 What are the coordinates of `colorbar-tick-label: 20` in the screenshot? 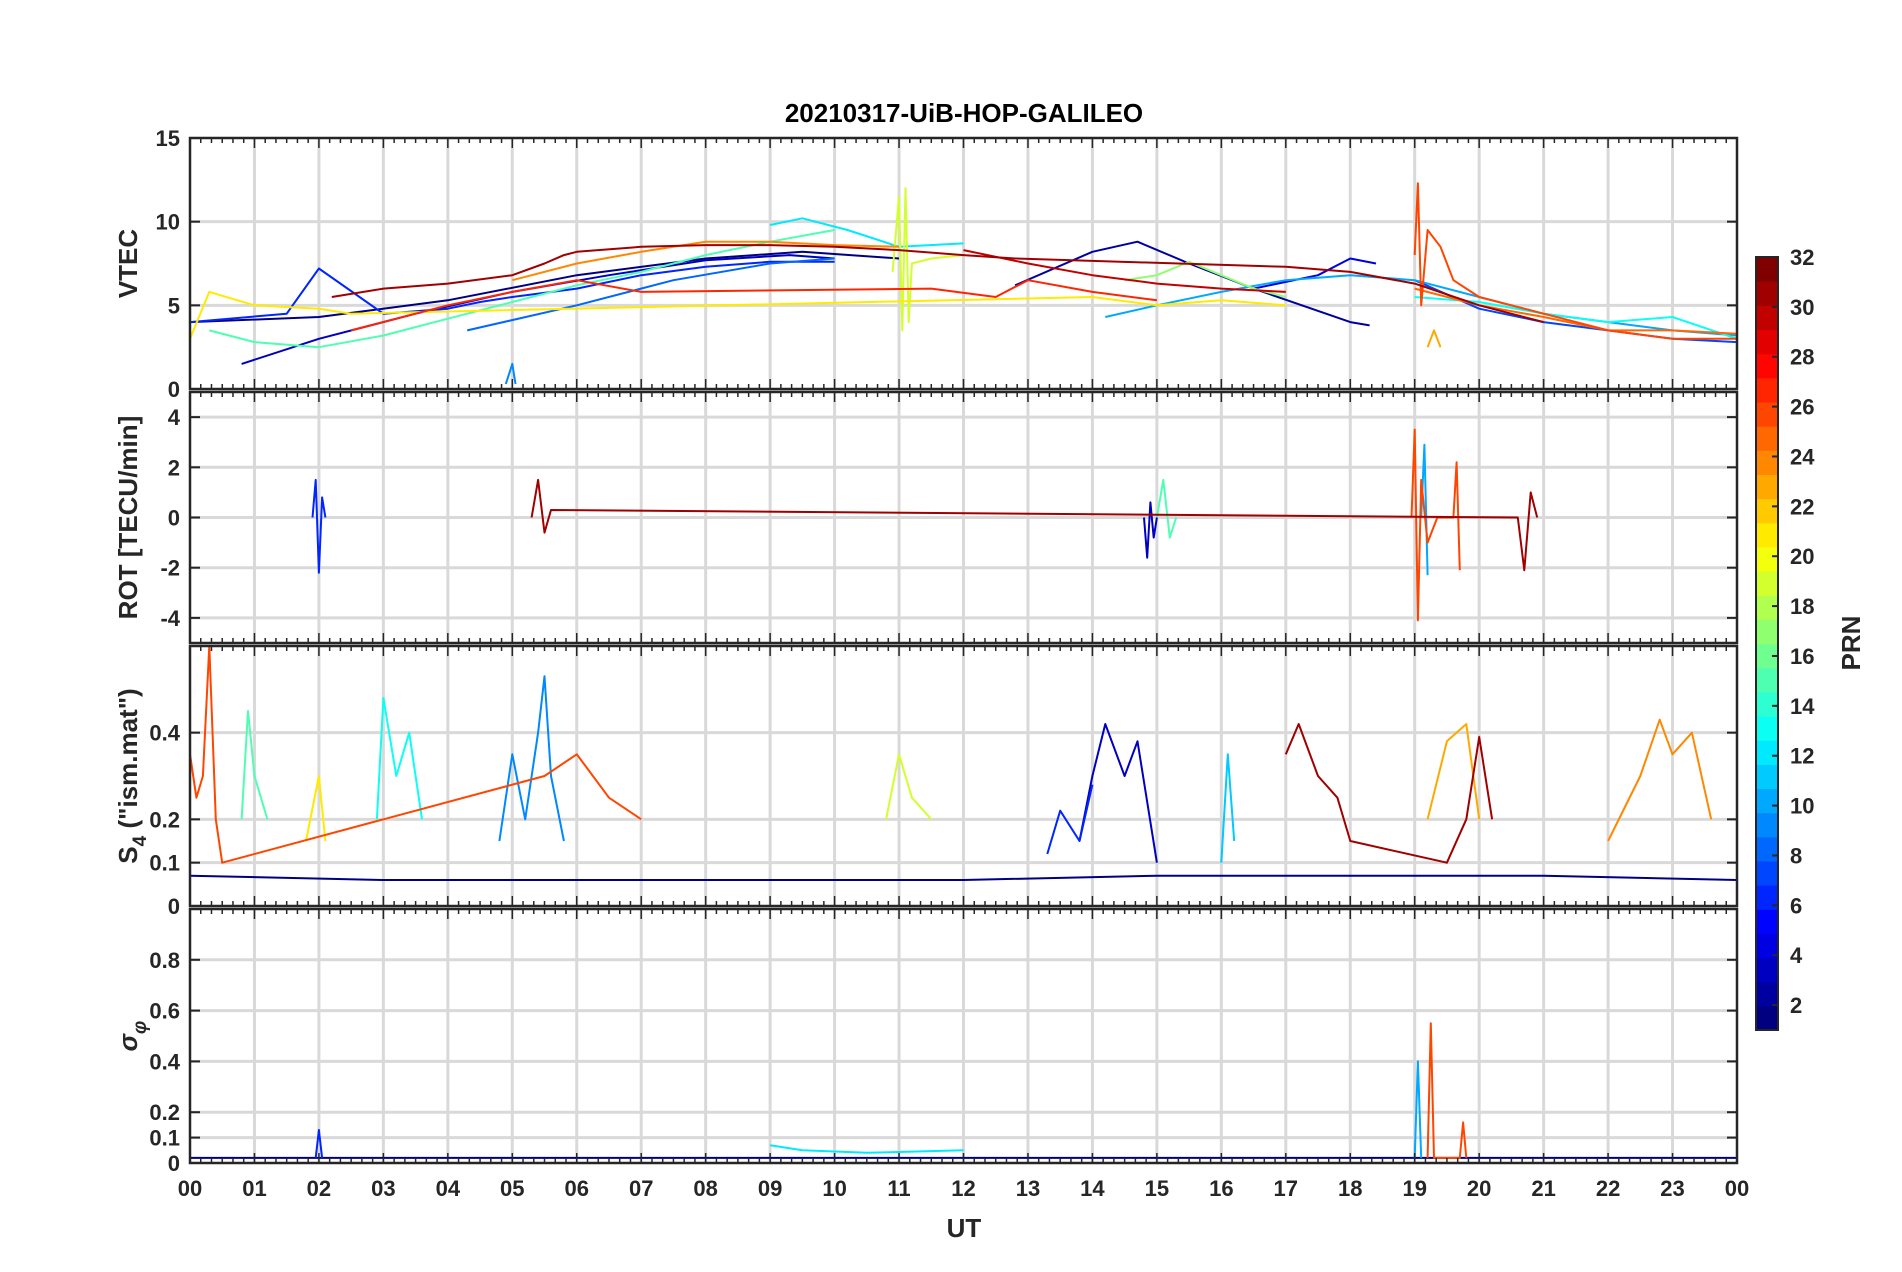 It's located at (1802, 556).